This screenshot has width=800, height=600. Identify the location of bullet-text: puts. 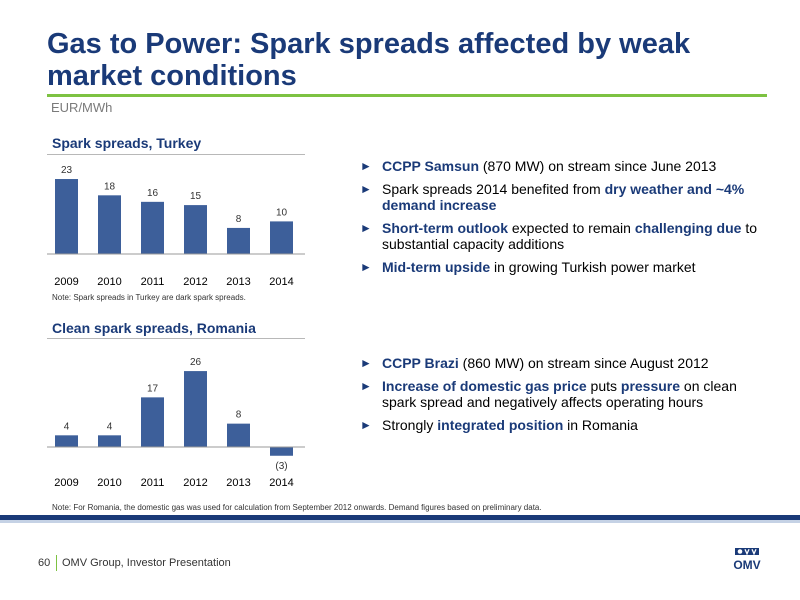
(603, 386).